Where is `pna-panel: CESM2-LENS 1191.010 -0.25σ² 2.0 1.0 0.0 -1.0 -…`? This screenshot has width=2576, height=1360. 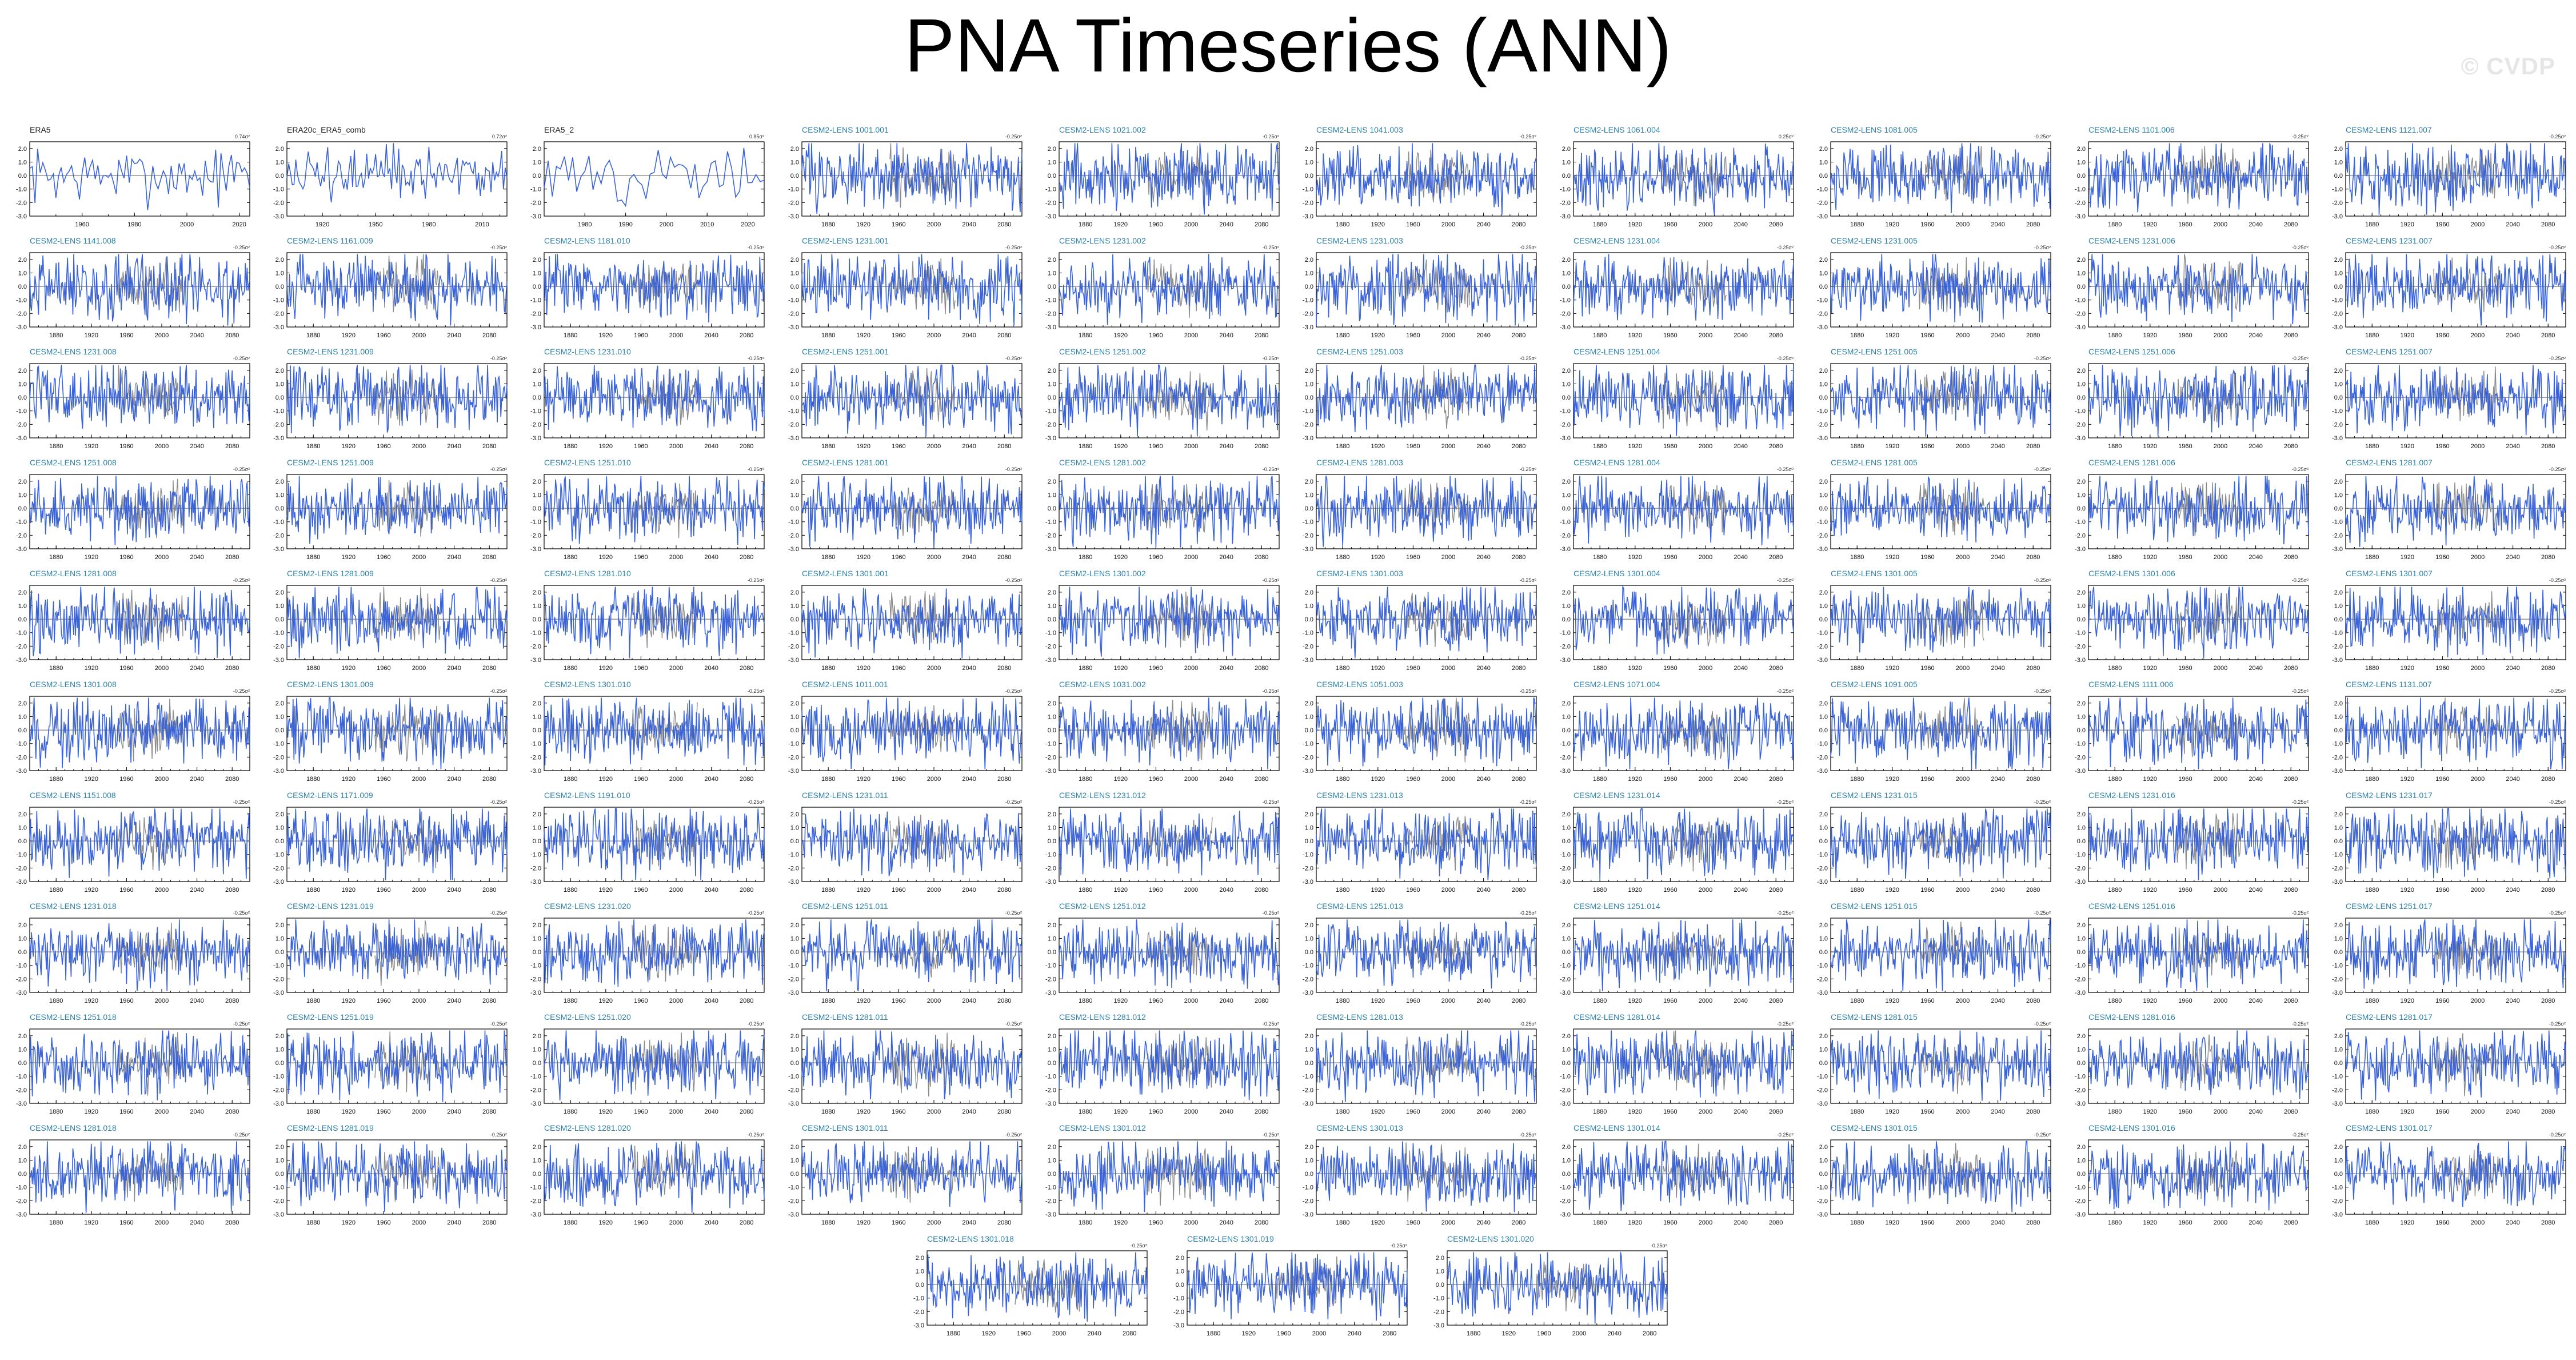 pna-panel: CESM2-LENS 1191.010 -0.25σ² 2.0 1.0 0.0 -1.0 -… is located at coordinates (647, 842).